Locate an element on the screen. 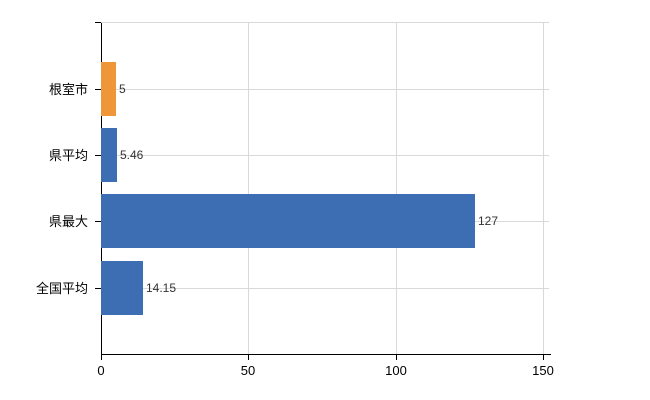  bar-value-label: 5 is located at coordinates (122, 89).